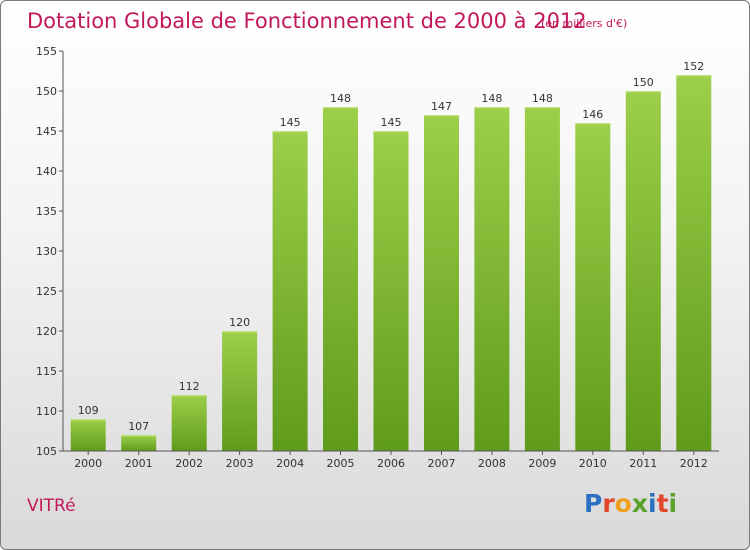  Describe the element at coordinates (189, 463) in the screenshot. I see `x-tick-label: 2002` at that location.